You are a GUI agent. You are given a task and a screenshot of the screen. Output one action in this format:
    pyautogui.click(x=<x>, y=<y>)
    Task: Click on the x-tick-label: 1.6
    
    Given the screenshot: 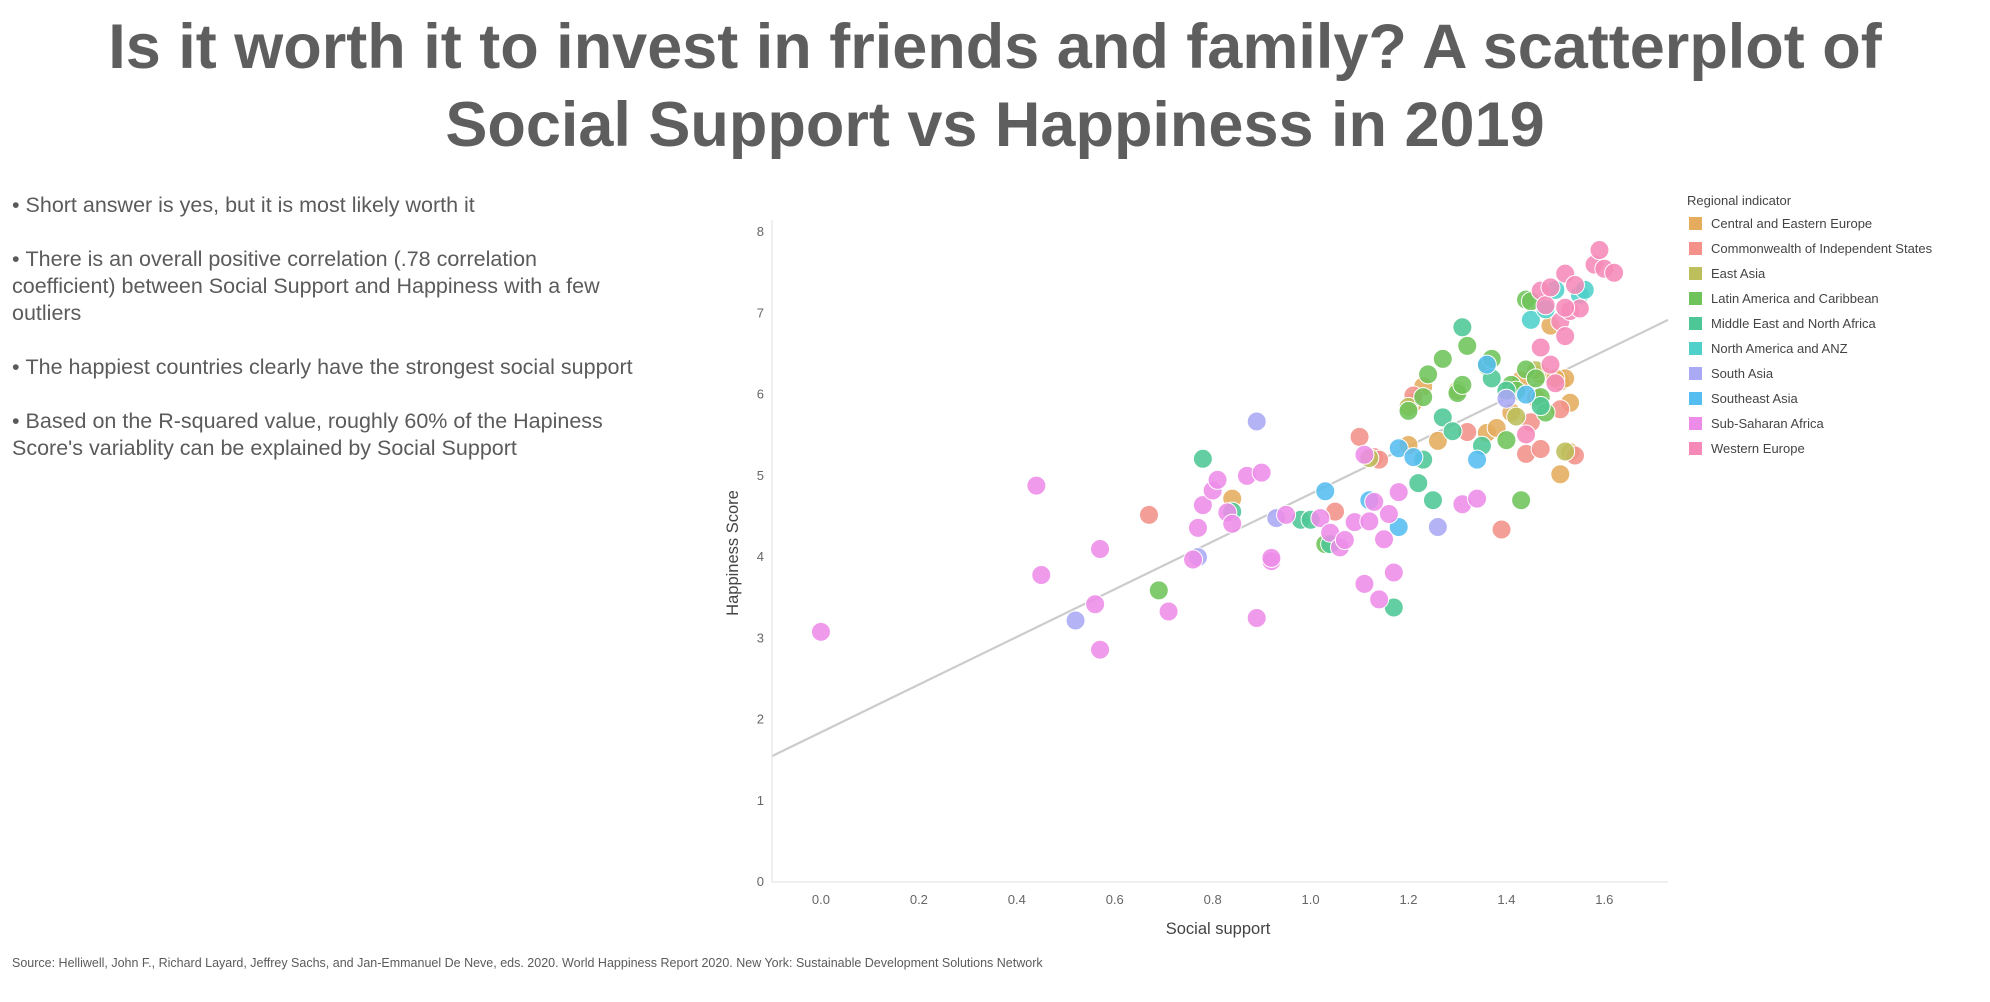 What is the action you would take?
    pyautogui.click(x=1604, y=899)
    